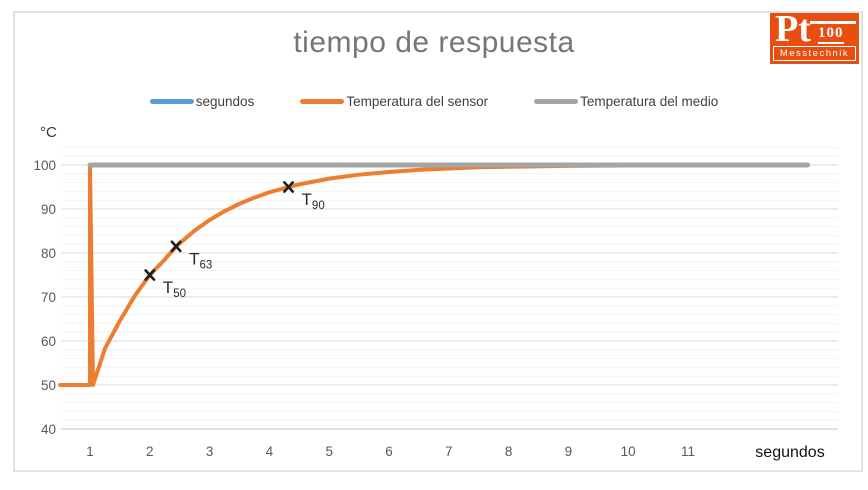 The width and height of the screenshot is (868, 490). I want to click on logo-brand-number: 100, so click(831, 34).